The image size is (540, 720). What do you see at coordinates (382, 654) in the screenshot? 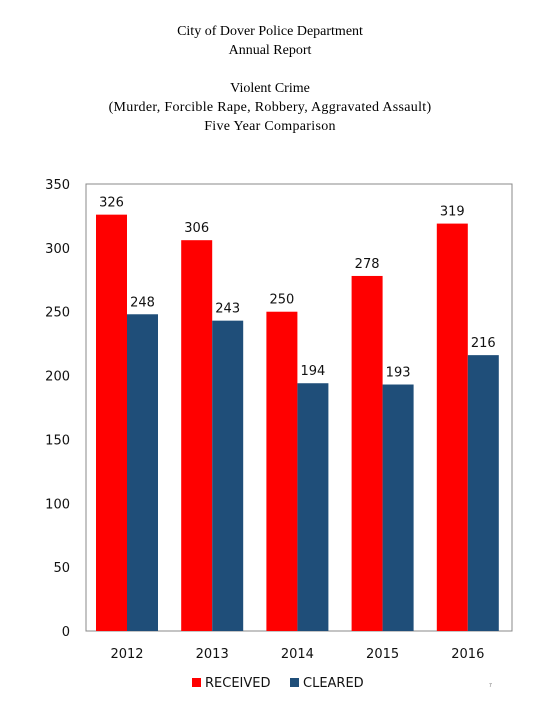
I see `x-tick-label: 2015` at bounding box center [382, 654].